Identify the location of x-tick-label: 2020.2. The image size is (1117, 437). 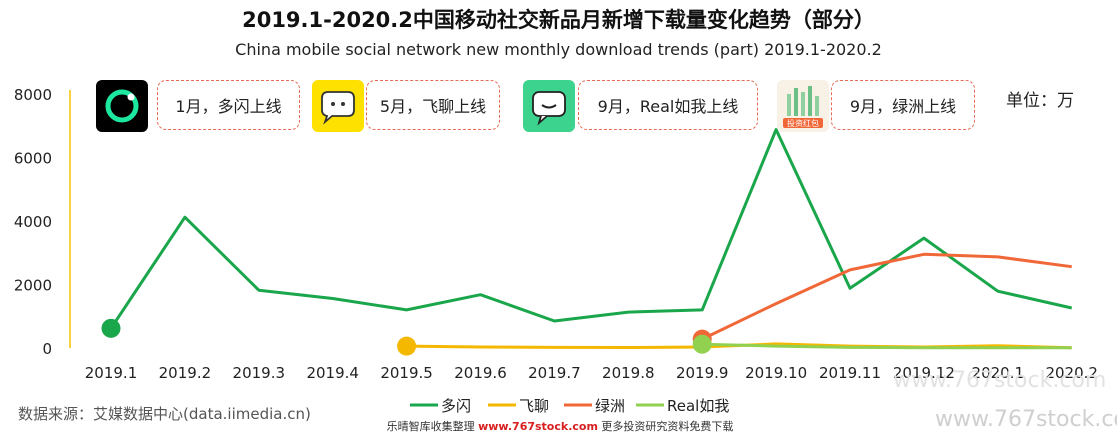
(1071, 373).